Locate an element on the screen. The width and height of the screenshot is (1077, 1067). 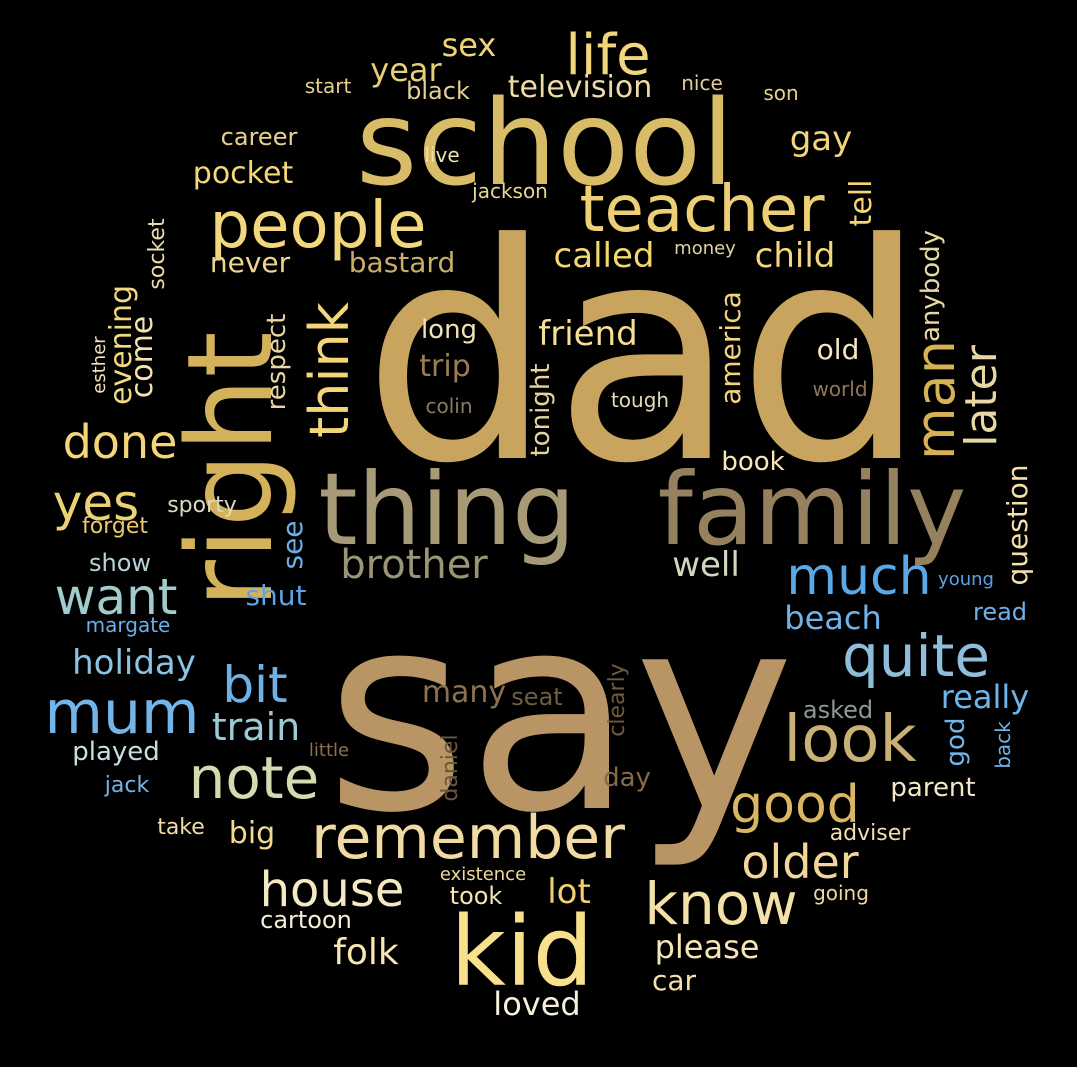
word-take: take is located at coordinates (181, 827).